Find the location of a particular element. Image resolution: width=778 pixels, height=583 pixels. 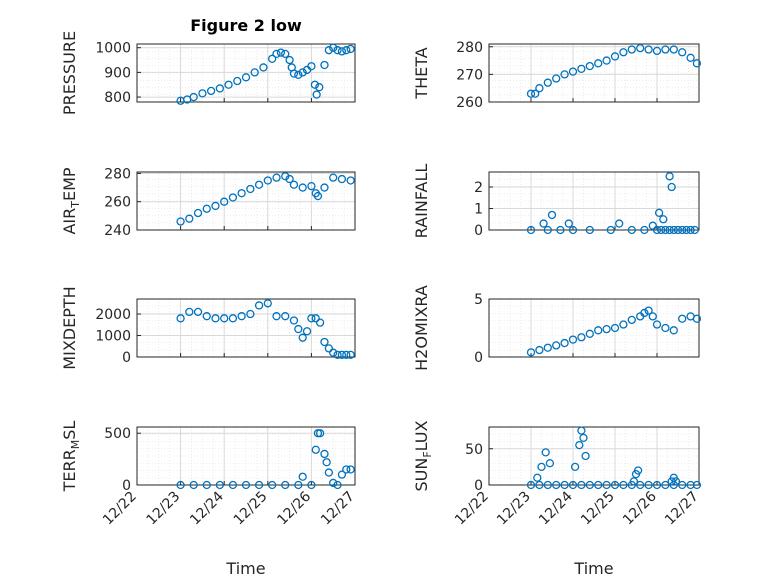

chart-air_temp: 240 260 280 AIRTEMP is located at coordinates (208, 202).